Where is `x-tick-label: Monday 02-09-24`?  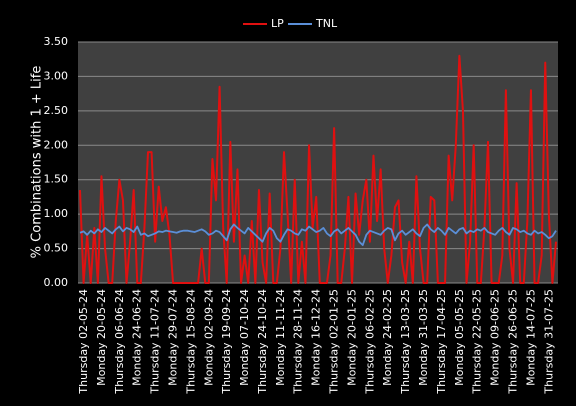 x-tick-label: Monday 02-09-24 is located at coordinates (208, 337).